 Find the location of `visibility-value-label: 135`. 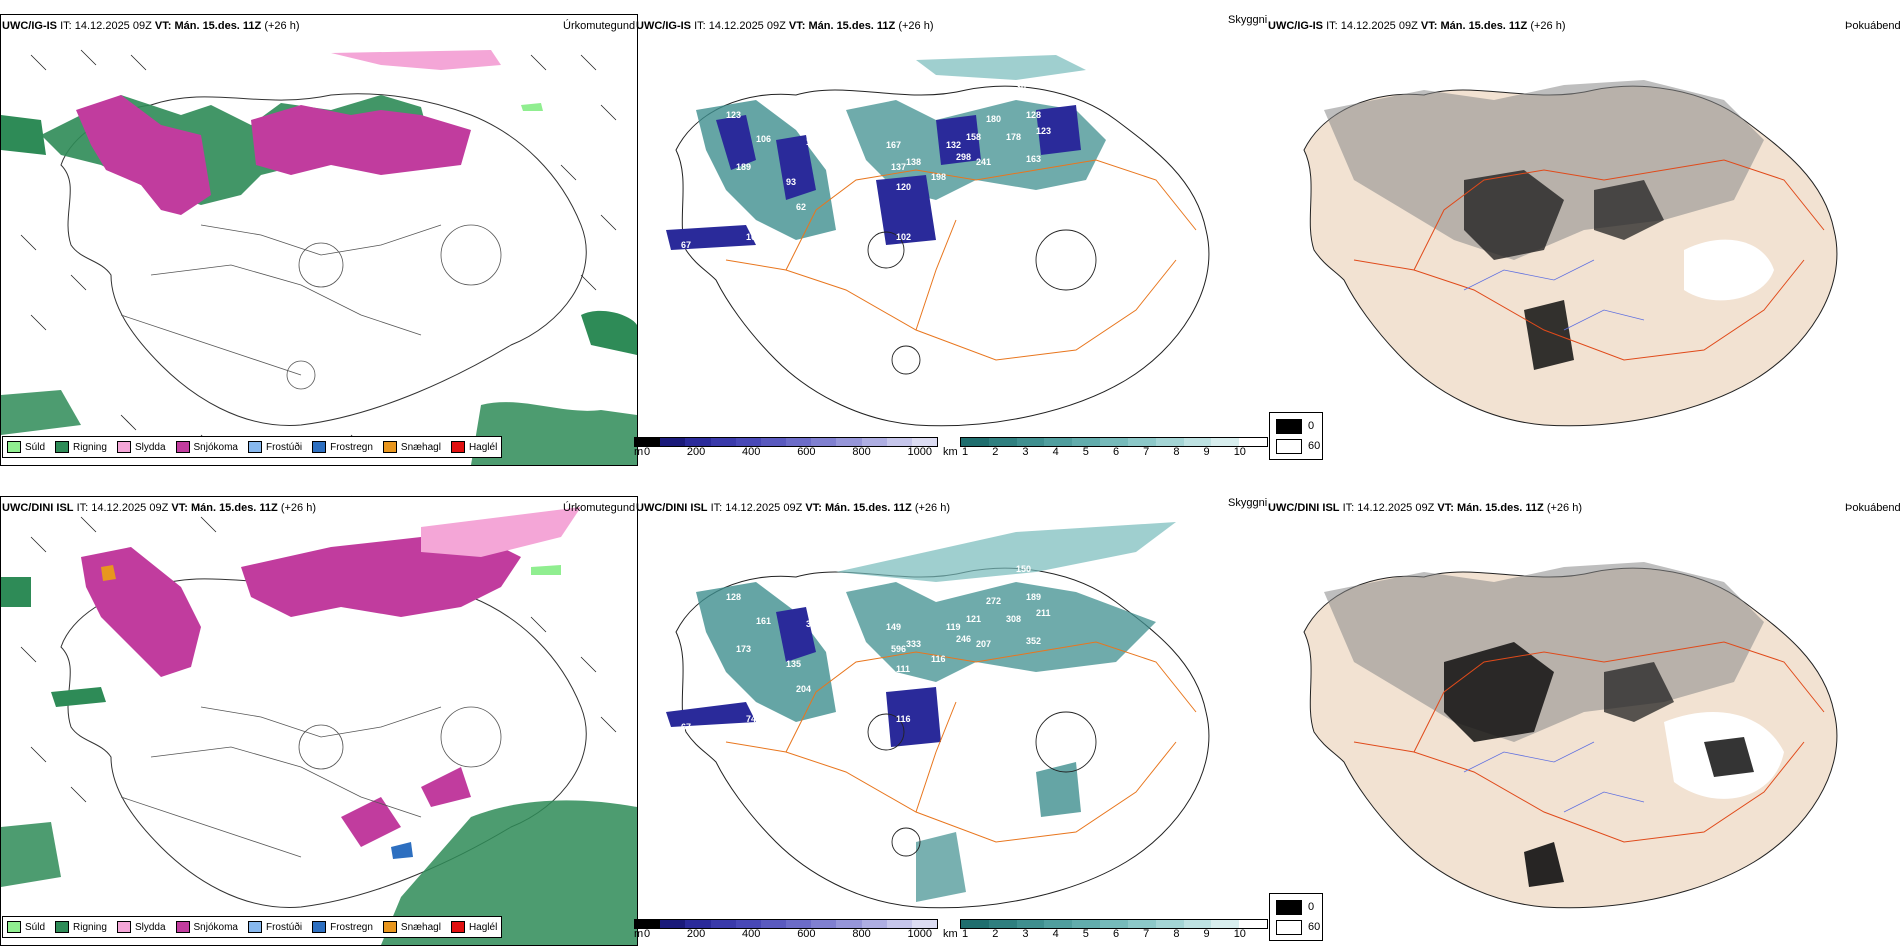

visibility-value-label: 135 is located at coordinates (793, 664).